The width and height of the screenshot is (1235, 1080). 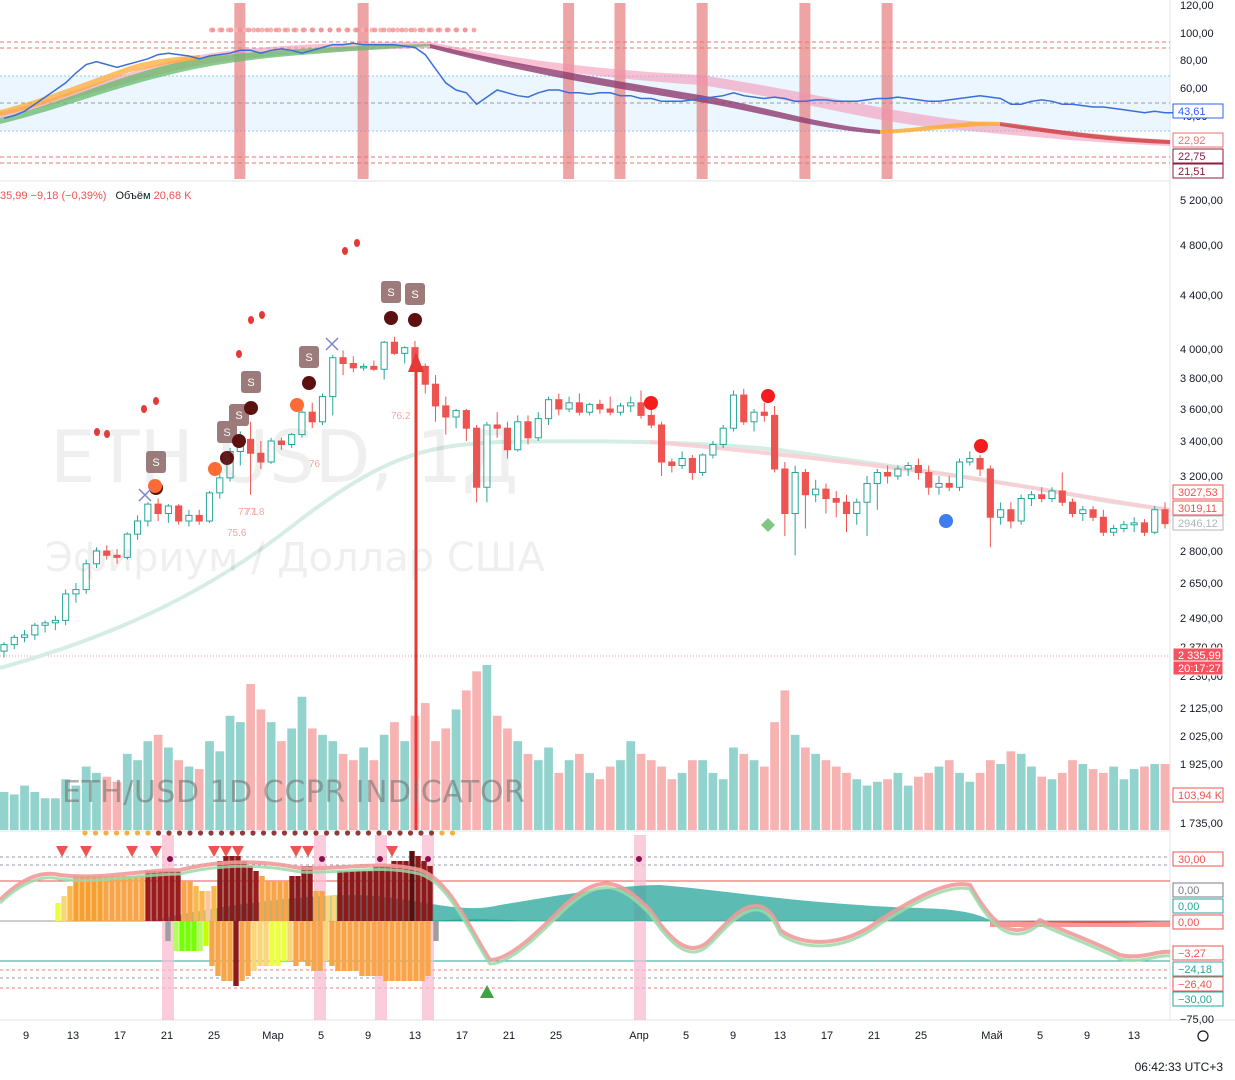 I want to click on price-axis-tick: 1 735,00, so click(x=1201, y=824).